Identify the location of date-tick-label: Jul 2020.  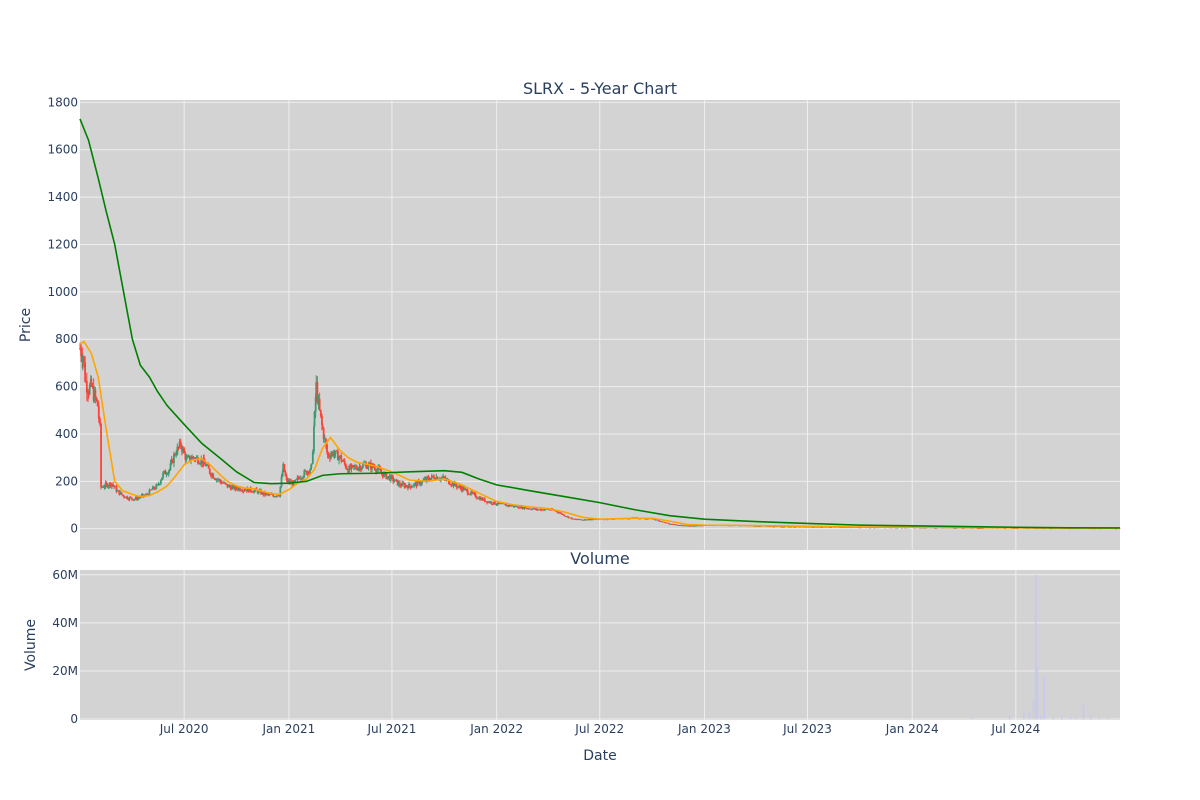
(184, 729).